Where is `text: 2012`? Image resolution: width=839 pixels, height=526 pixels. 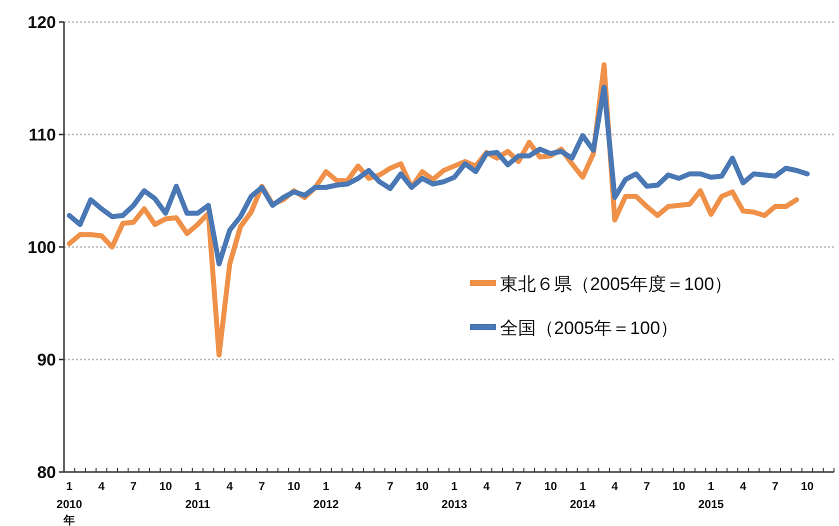
text: 2012 is located at coordinates (326, 505).